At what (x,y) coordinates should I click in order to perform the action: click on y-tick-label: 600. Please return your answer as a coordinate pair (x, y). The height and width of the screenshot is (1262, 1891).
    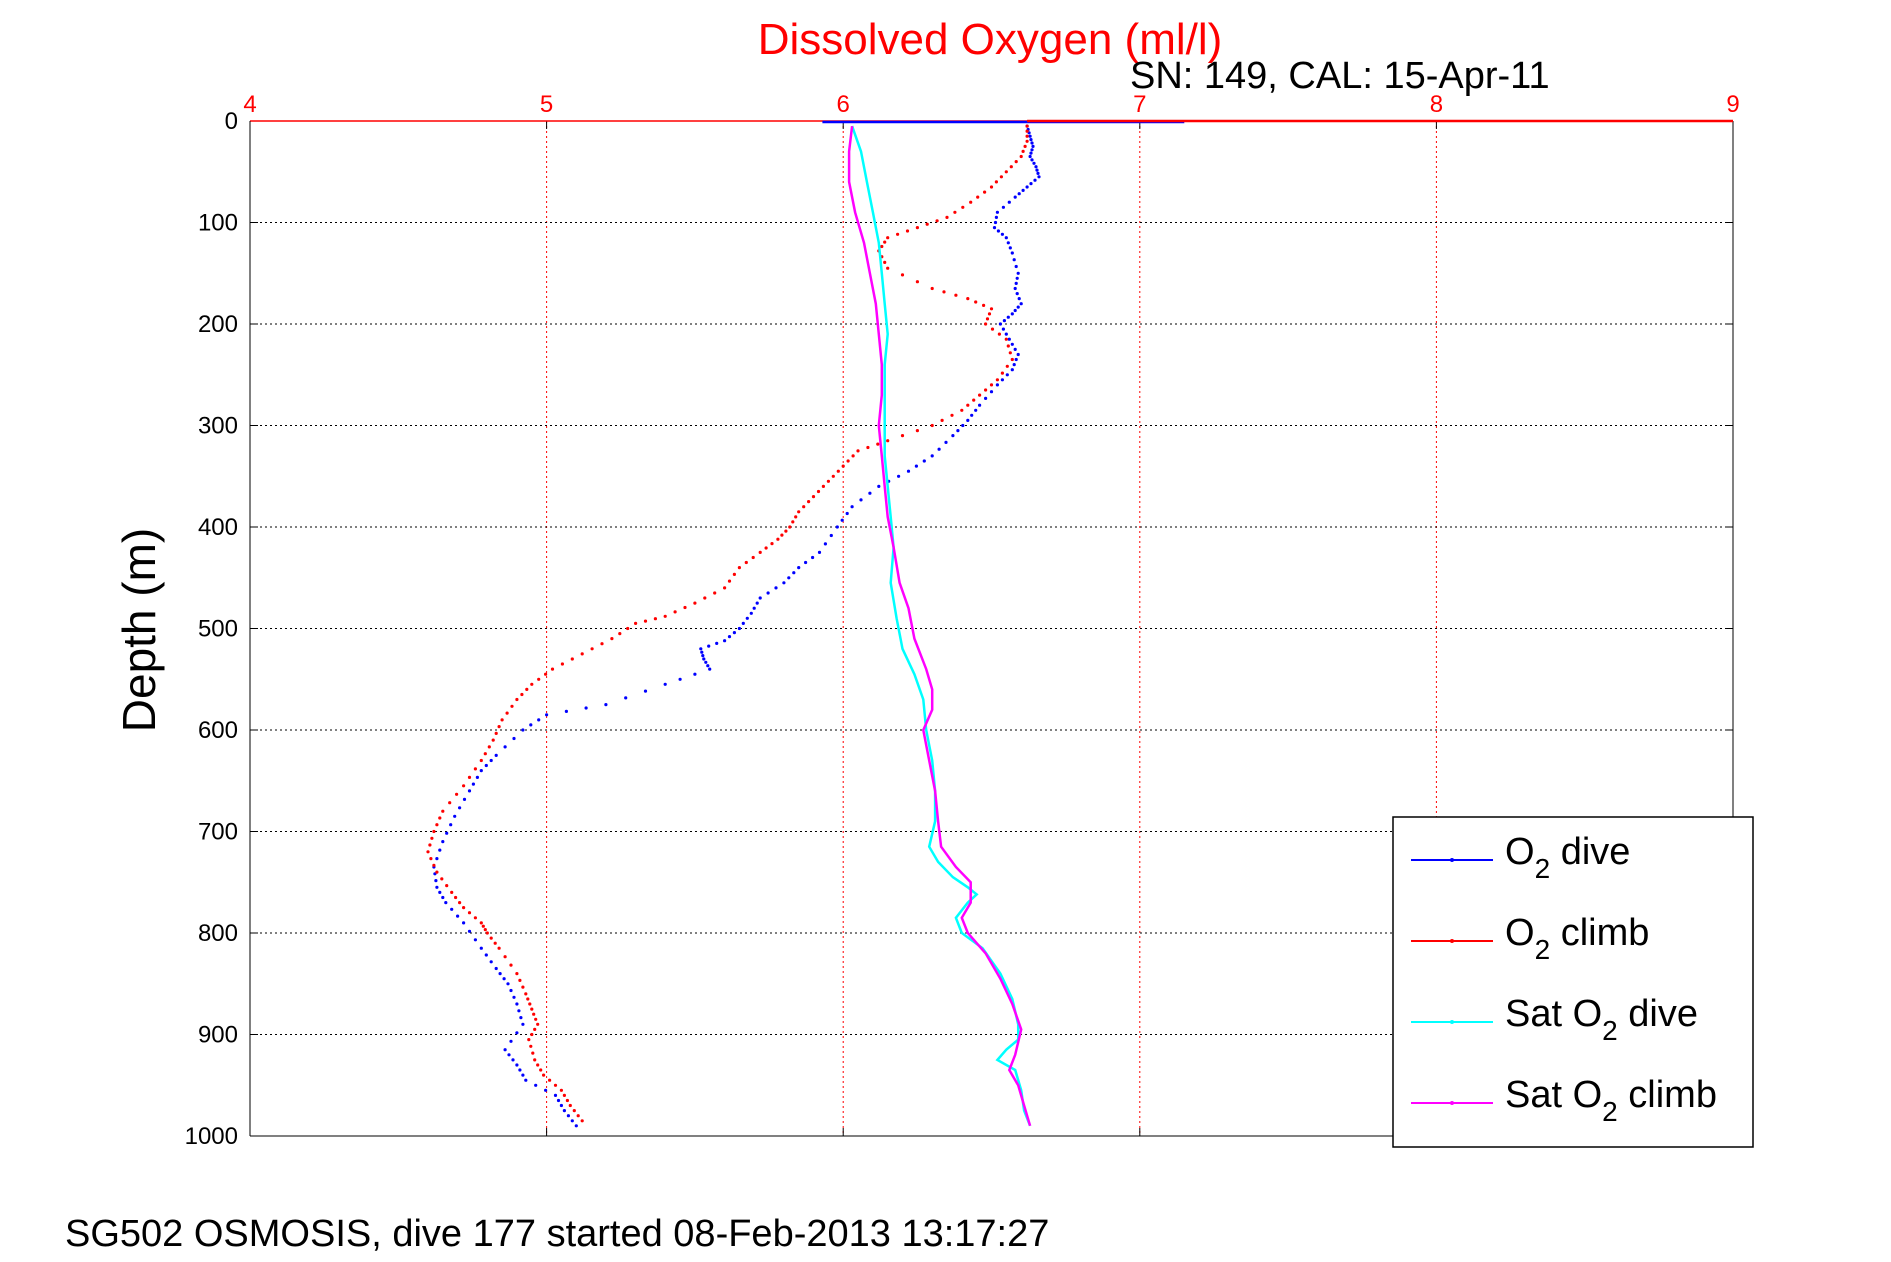
    Looking at the image, I should click on (218, 730).